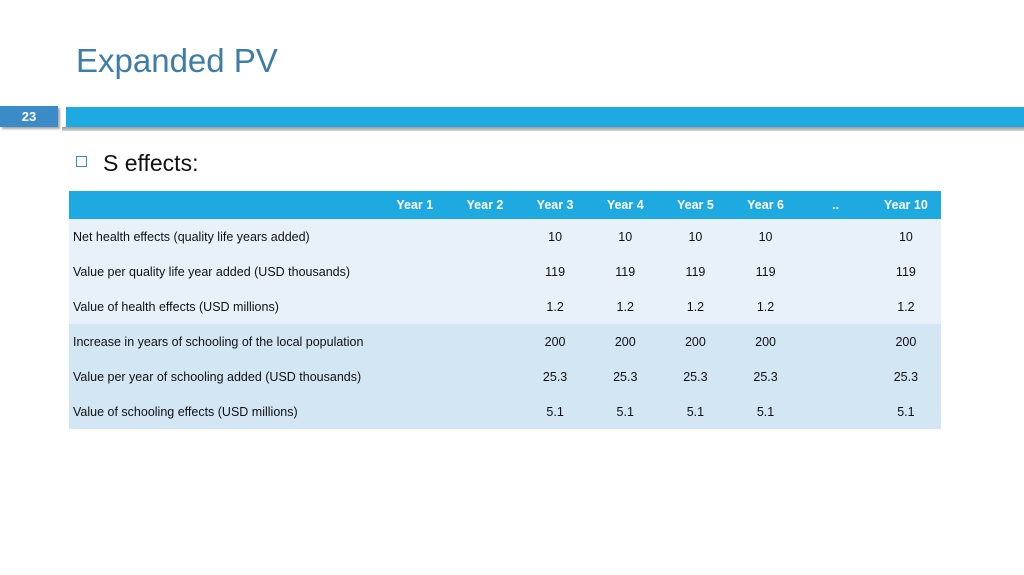 The height and width of the screenshot is (575, 1024). I want to click on row-label: Value of health effects (USD millions), so click(224, 306).